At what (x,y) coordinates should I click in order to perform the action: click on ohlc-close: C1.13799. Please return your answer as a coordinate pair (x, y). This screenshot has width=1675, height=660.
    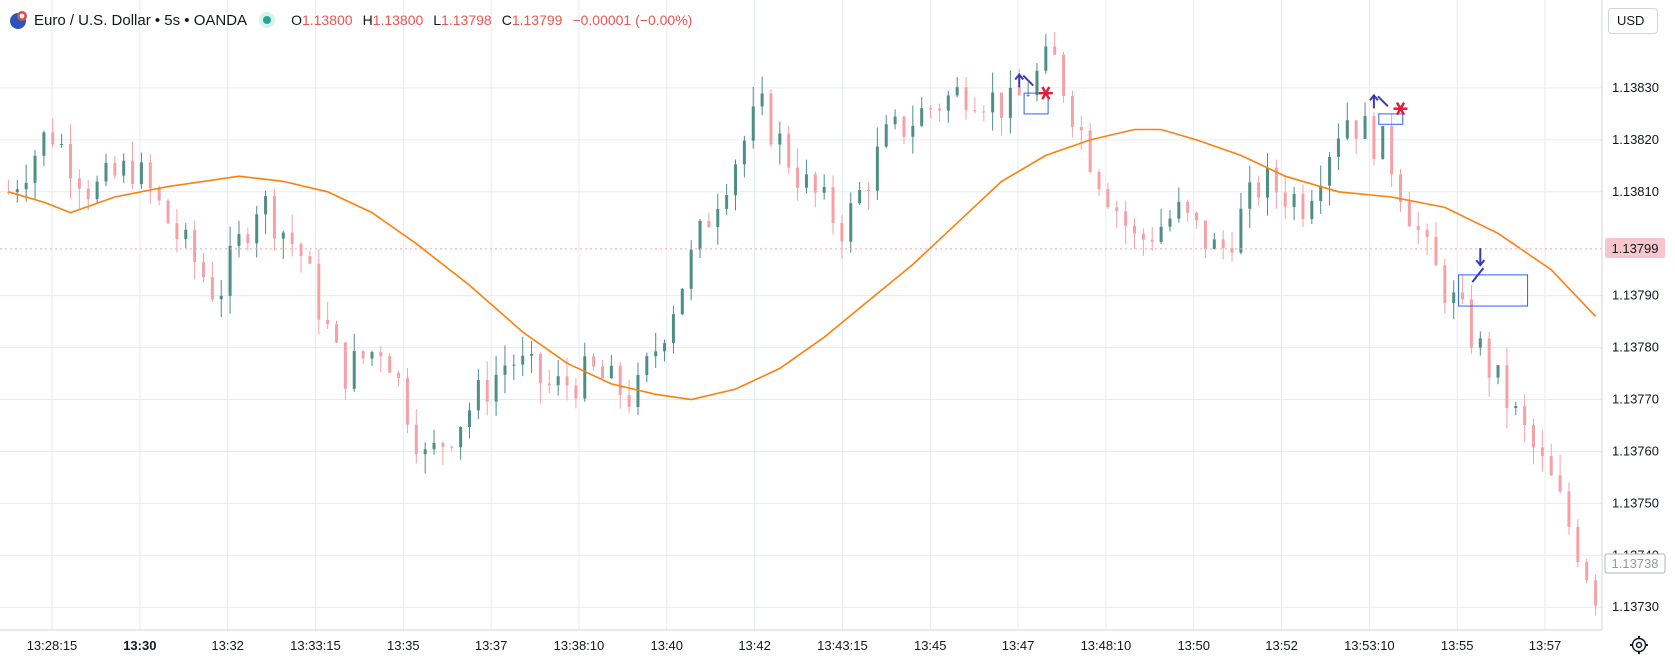
    Looking at the image, I should click on (532, 20).